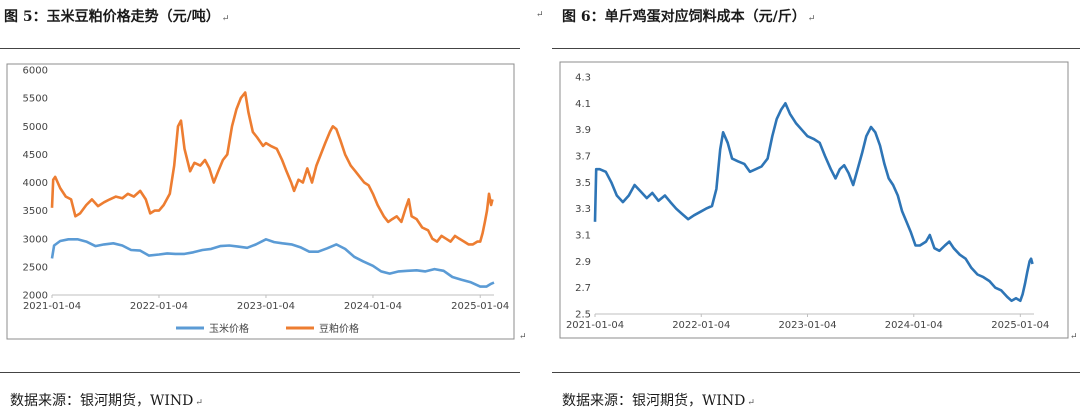 The width and height of the screenshot is (1080, 417). What do you see at coordinates (583, 183) in the screenshot?
I see `y-tick-label: 3.5` at bounding box center [583, 183].